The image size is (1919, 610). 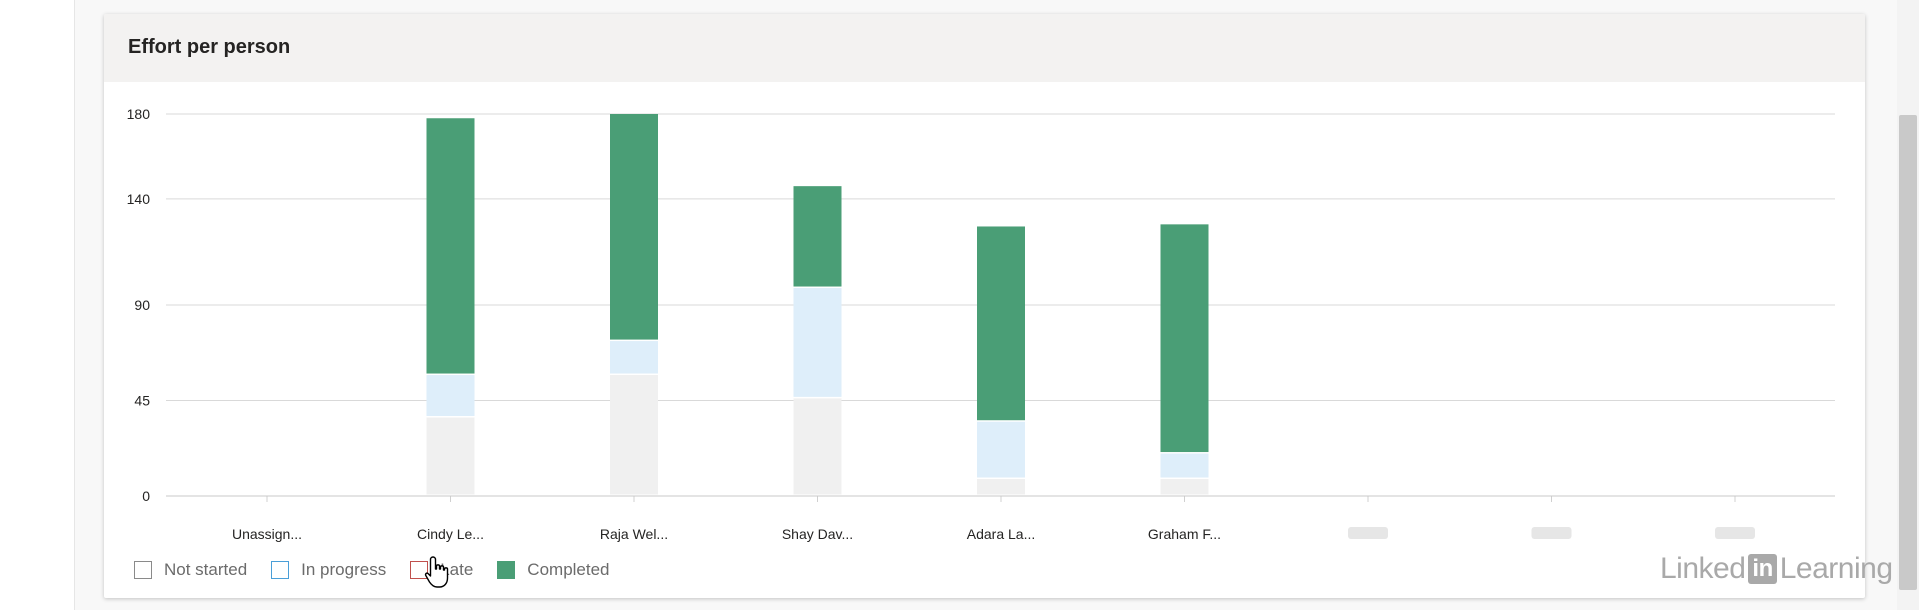 I want to click on legend-item-in-progress: In progress, so click(x=328, y=570).